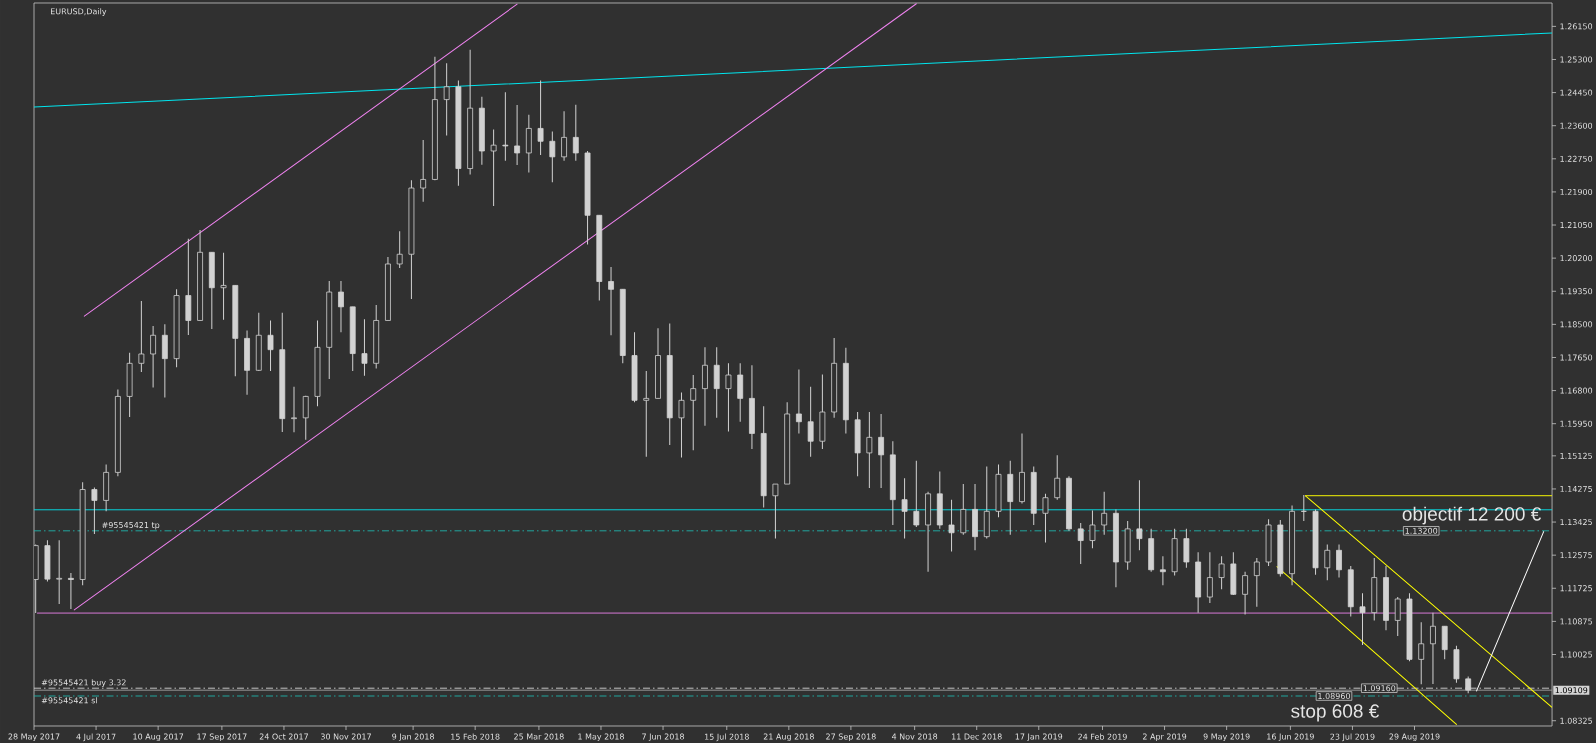 The image size is (1596, 743). I want to click on x-tick-label: 24 Oct 2017, so click(283, 736).